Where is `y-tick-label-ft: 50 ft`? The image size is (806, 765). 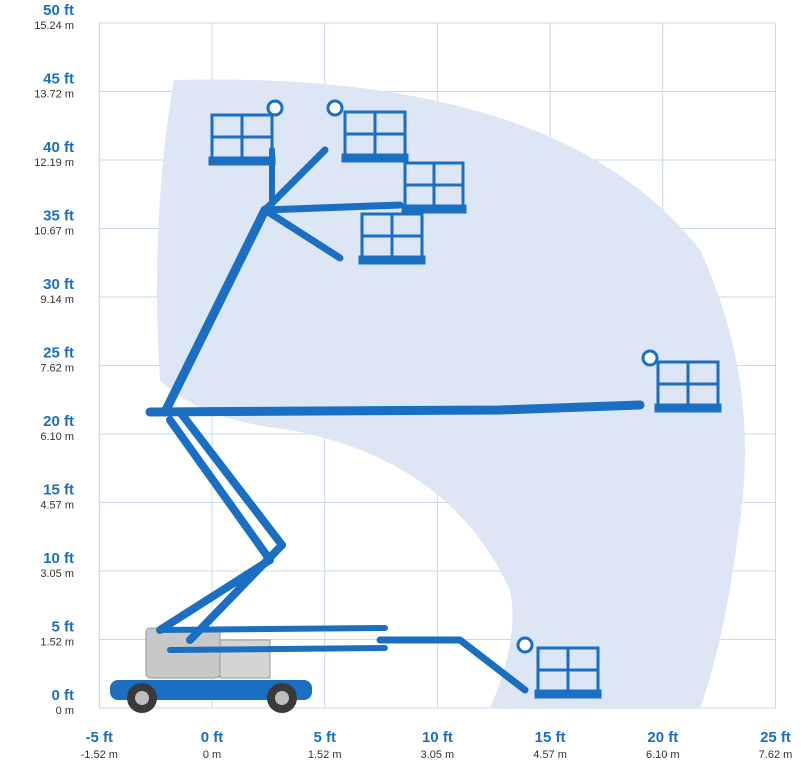
y-tick-label-ft: 50 ft is located at coordinates (58, 10).